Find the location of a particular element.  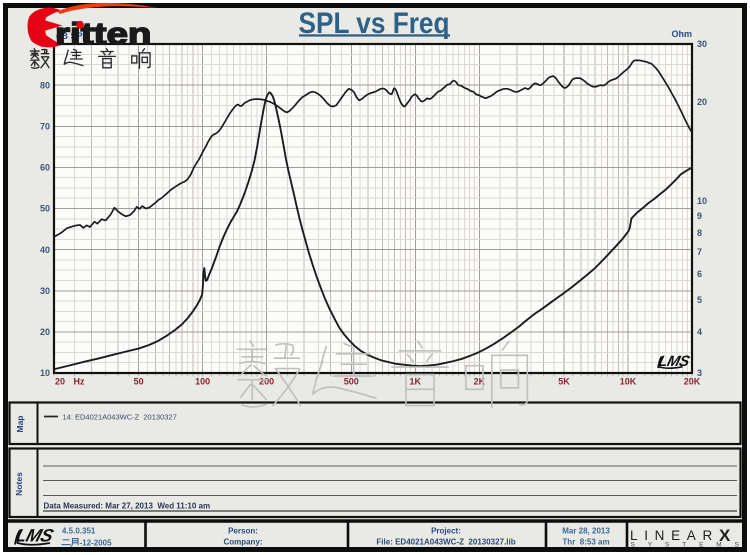

svg-text: ritten is located at coordinates (103, 33).